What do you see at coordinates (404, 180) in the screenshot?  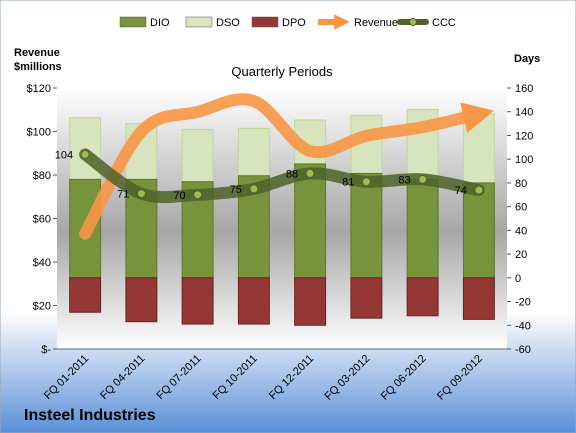 I see `ccc-data-label: 83` at bounding box center [404, 180].